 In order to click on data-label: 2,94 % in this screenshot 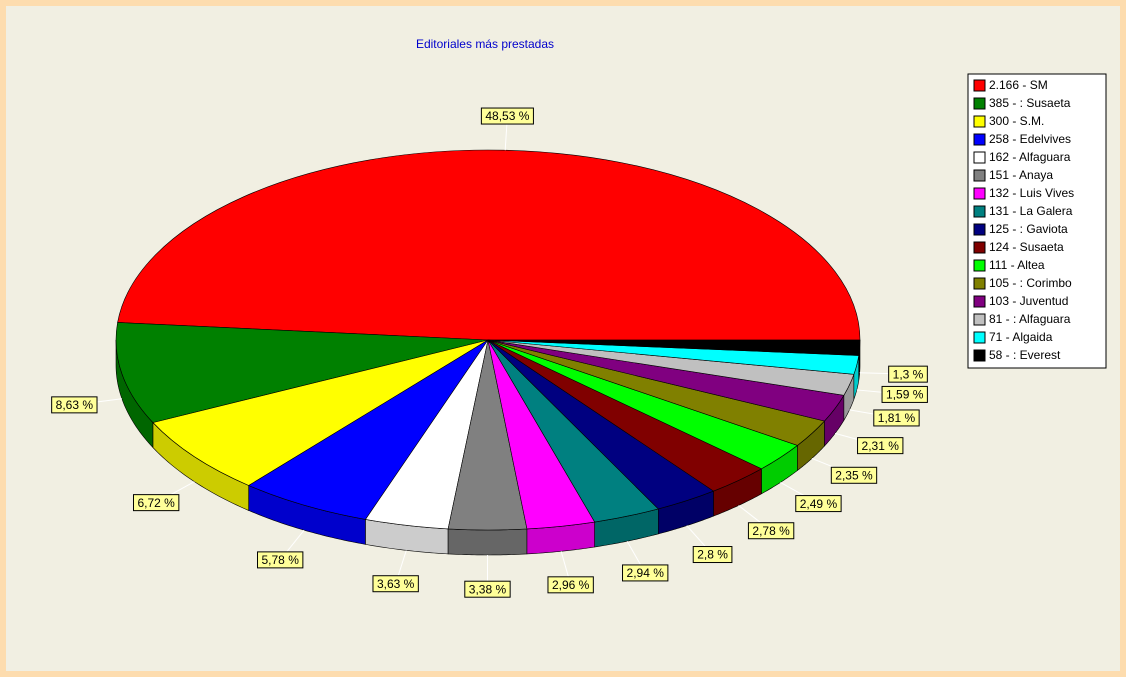, I will do `click(645, 573)`.